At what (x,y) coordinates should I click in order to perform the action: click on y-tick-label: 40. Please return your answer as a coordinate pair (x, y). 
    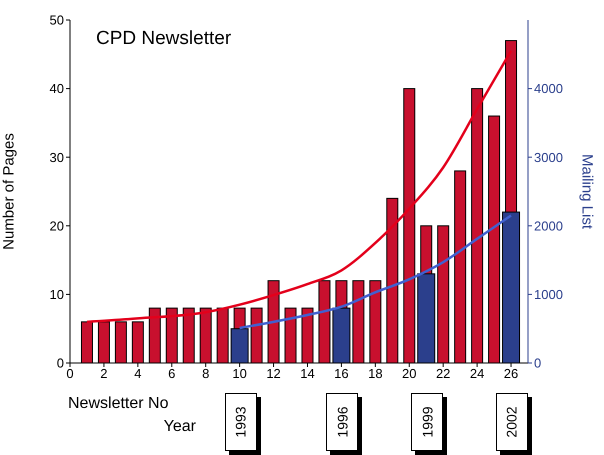
    Looking at the image, I should click on (57, 88).